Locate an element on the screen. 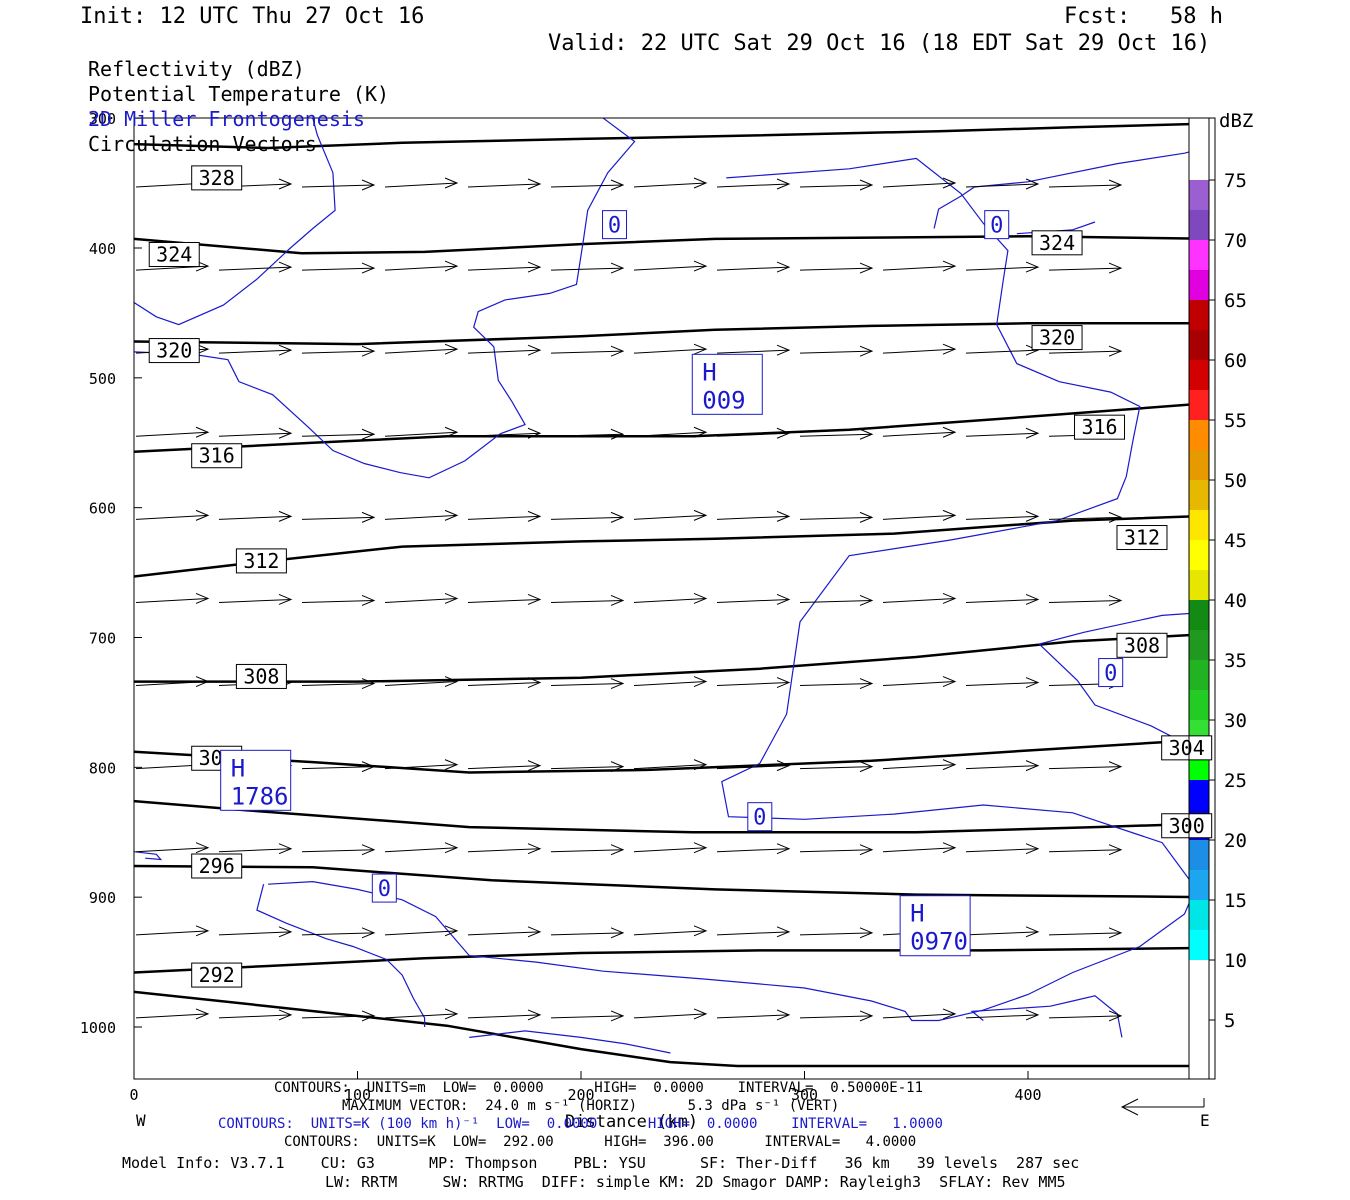 The image size is (1350, 1200). x-tick-label: 200 is located at coordinates (580, 1095).